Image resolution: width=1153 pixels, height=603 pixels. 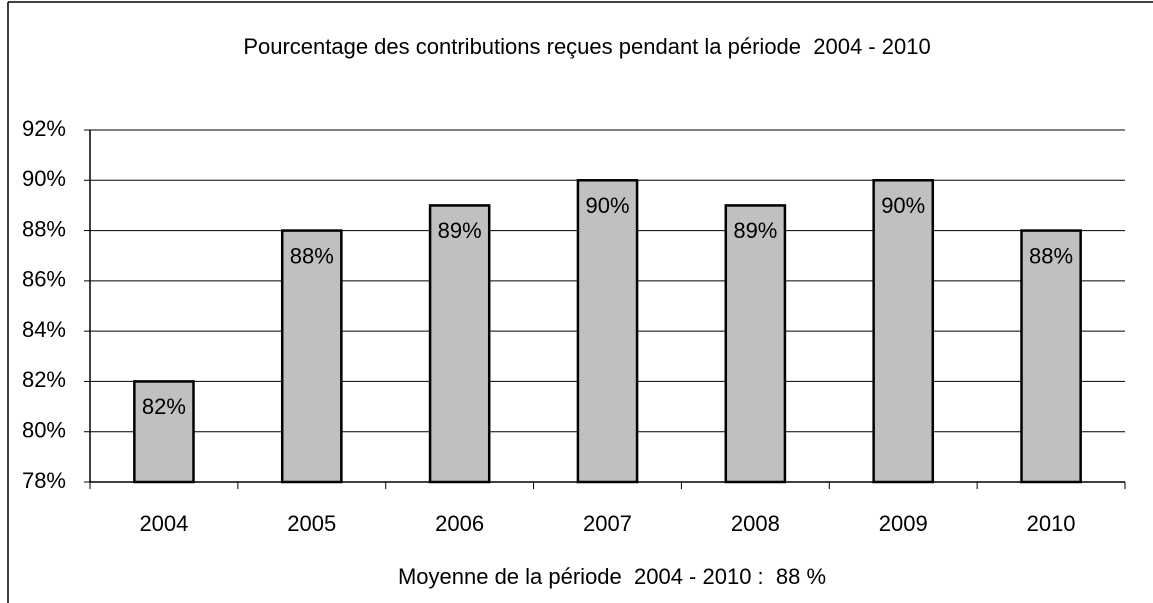 I want to click on x-tick-label: 2009, so click(x=903, y=523).